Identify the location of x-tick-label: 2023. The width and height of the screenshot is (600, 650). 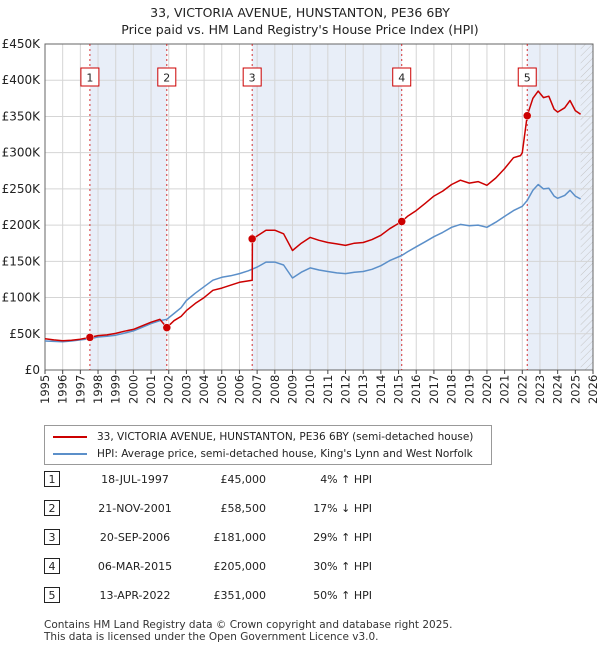
(540, 389).